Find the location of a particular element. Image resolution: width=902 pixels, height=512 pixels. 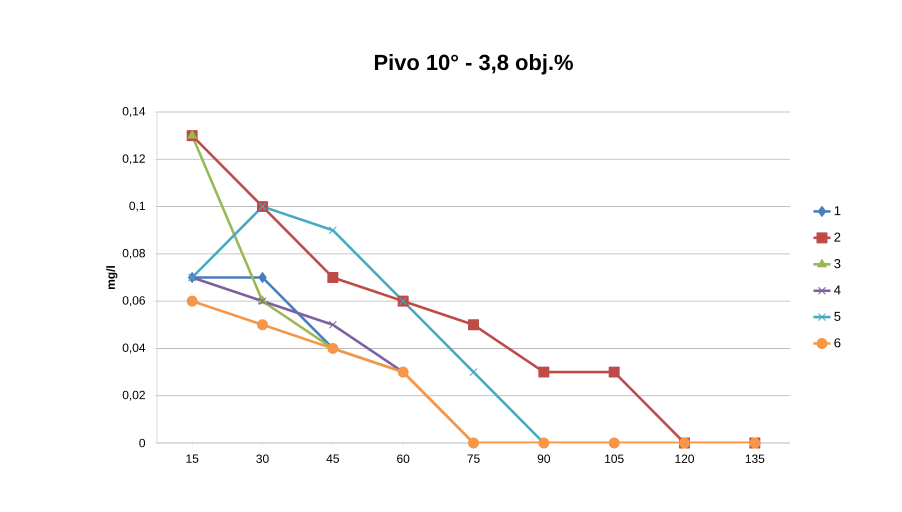

y-tick-label: 0,08 is located at coordinates (133, 253).